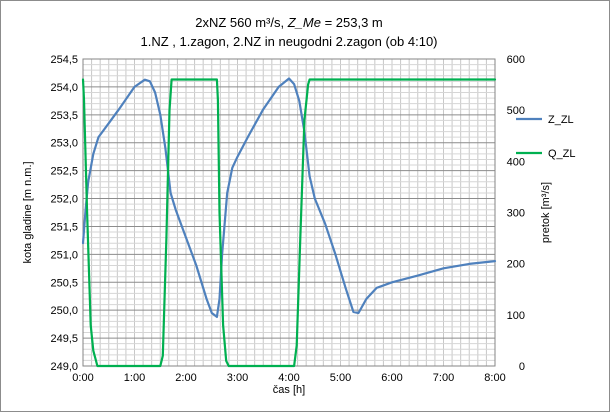 The width and height of the screenshot is (610, 412). Describe the element at coordinates (64, 339) in the screenshot. I see `y-left-tick-label: 249,5` at that location.